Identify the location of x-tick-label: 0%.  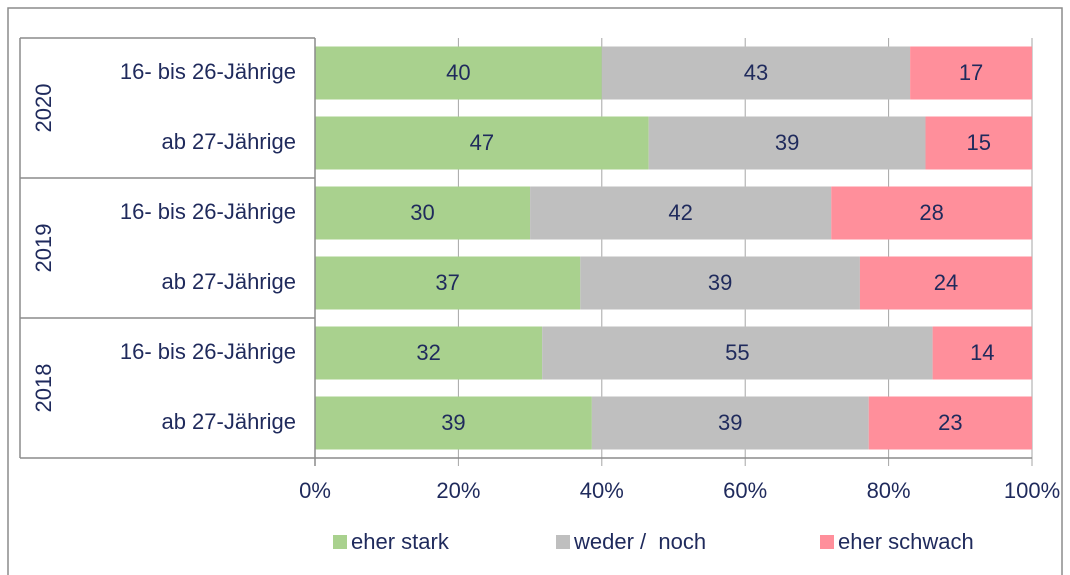
(315, 490).